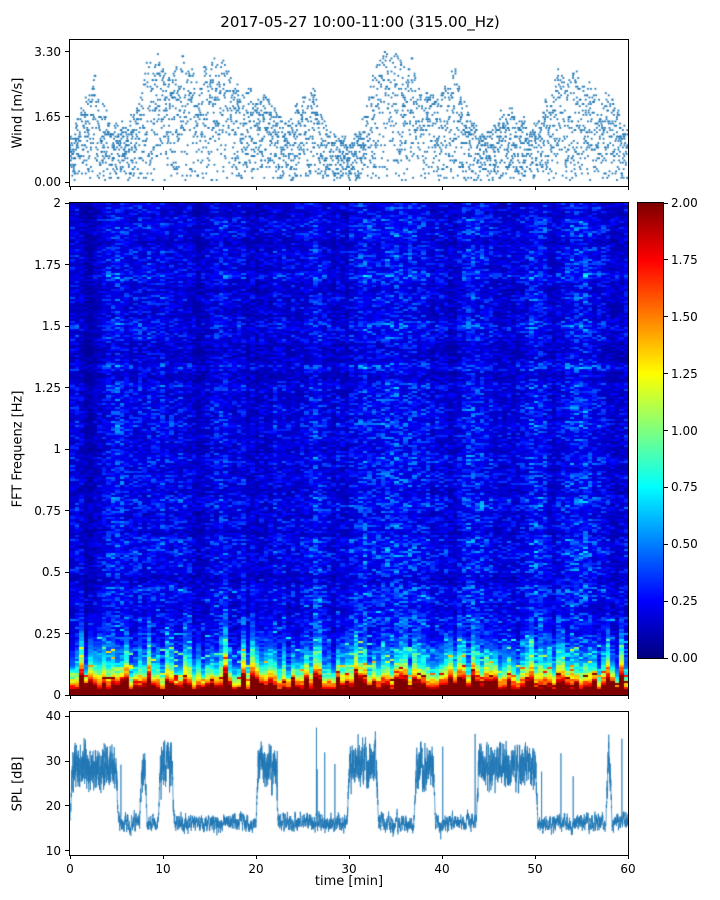  What do you see at coordinates (47, 510) in the screenshot?
I see `y-tick-label: 0.75` at bounding box center [47, 510].